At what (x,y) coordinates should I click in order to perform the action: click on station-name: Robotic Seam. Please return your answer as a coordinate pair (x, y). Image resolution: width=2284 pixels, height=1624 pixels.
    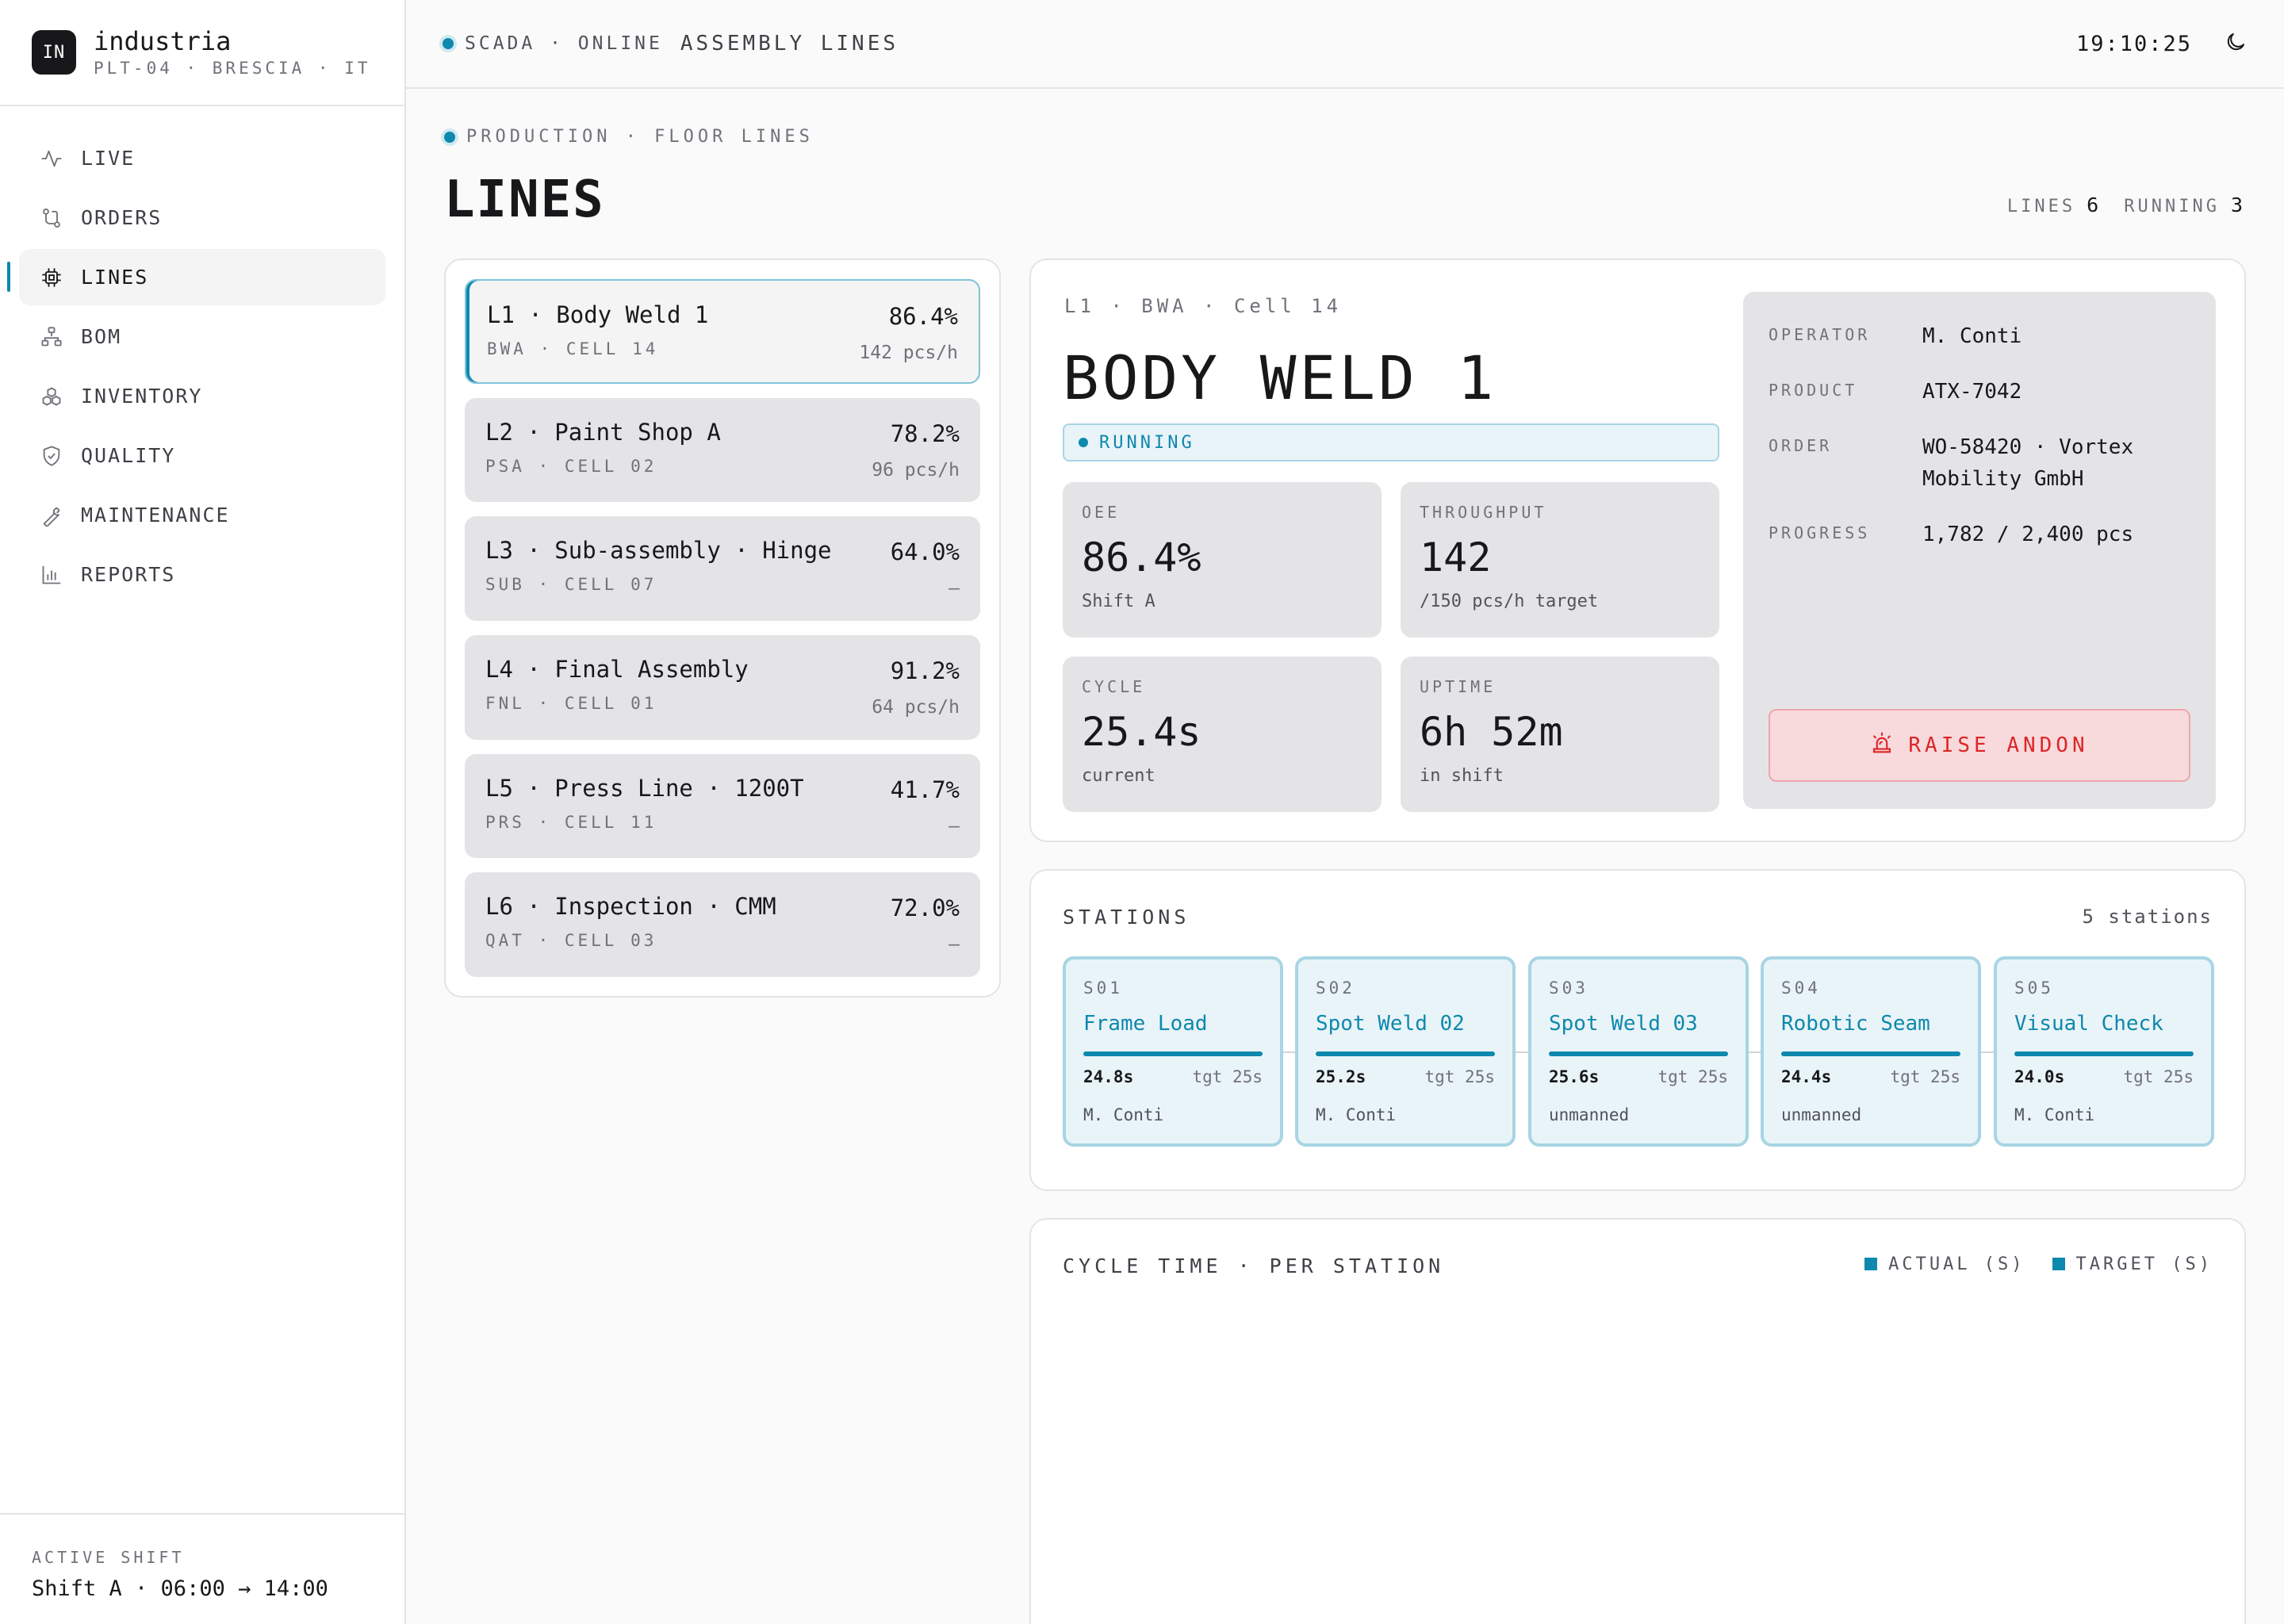
    Looking at the image, I should click on (1855, 1024).